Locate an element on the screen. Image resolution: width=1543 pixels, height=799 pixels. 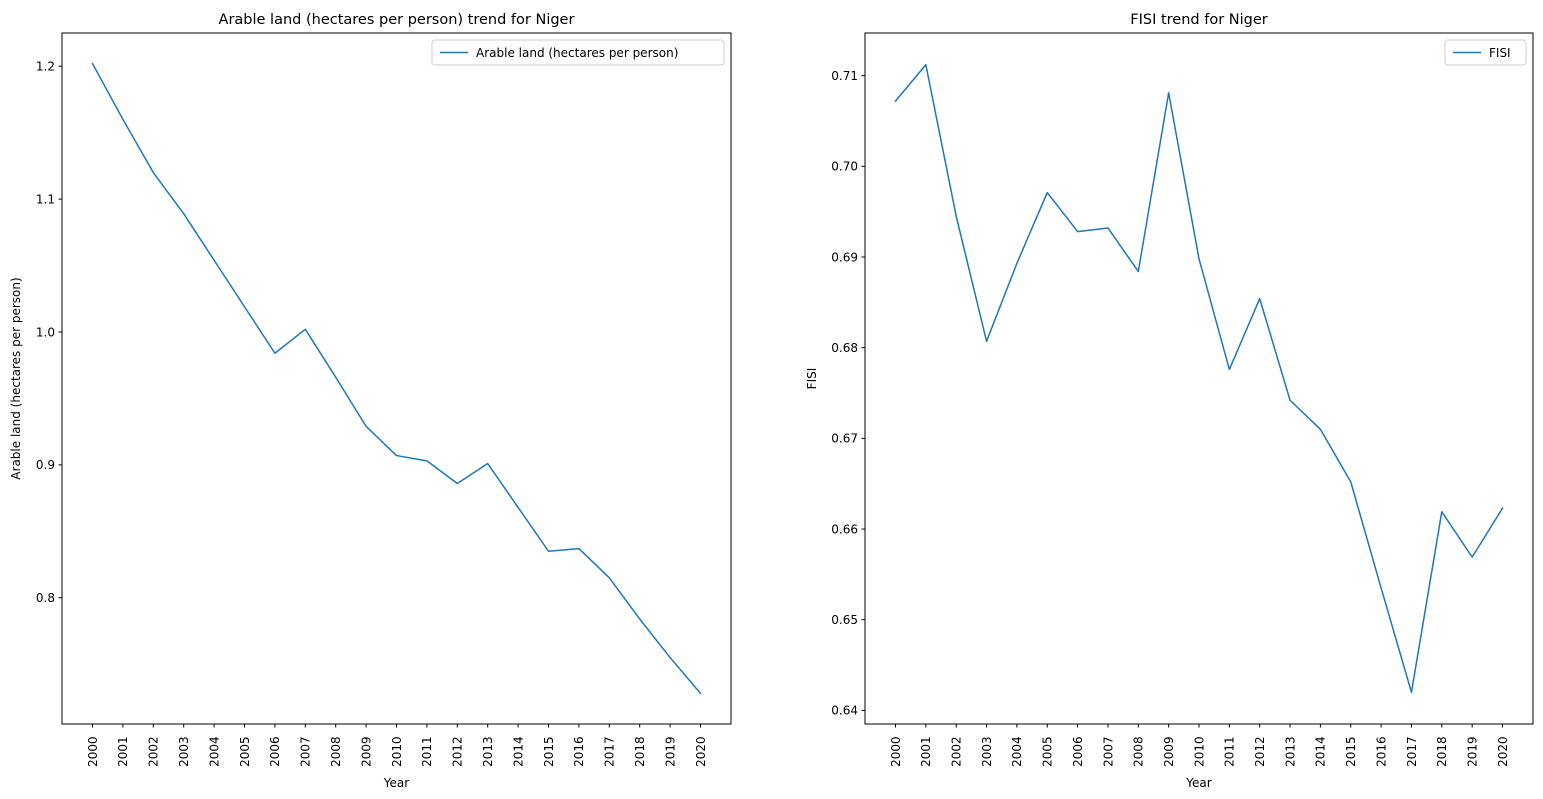
legend-label: Arable land (hectares per person) is located at coordinates (577, 53).